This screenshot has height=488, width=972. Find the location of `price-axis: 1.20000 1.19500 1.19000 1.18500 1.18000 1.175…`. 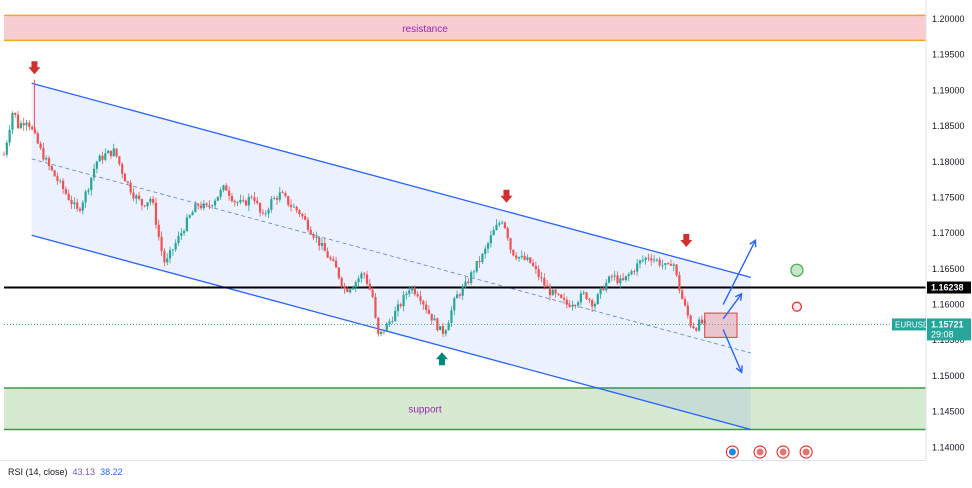

price-axis: 1.20000 1.19500 1.19000 1.18500 1.18000 1.175… is located at coordinates (931, 230).